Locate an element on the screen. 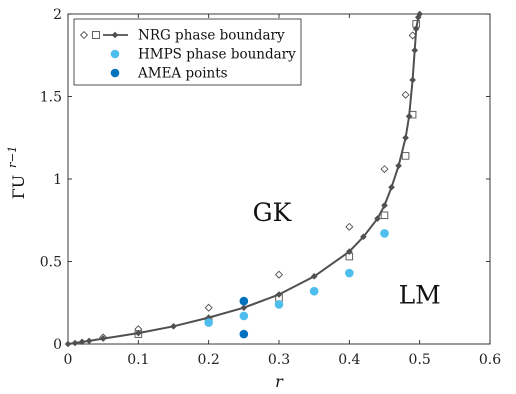 The width and height of the screenshot is (516, 394). y-axis-label: ΓU r−1 is located at coordinates (16, 173).